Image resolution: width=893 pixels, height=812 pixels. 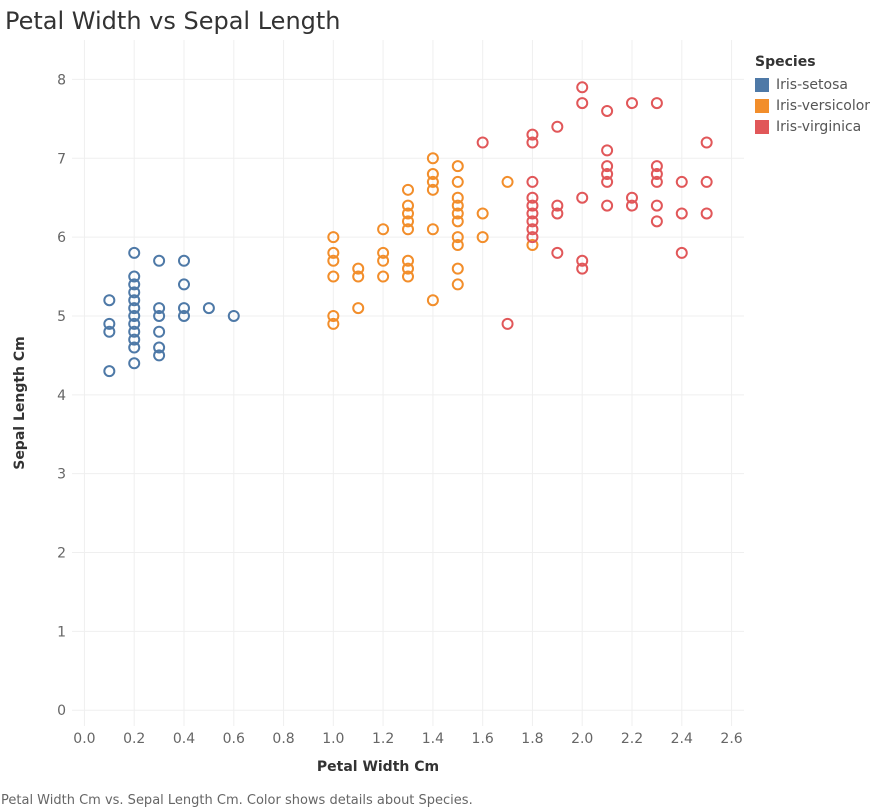 What do you see at coordinates (812, 126) in the screenshot?
I see `legend-item-virginica: Iris-virginica` at bounding box center [812, 126].